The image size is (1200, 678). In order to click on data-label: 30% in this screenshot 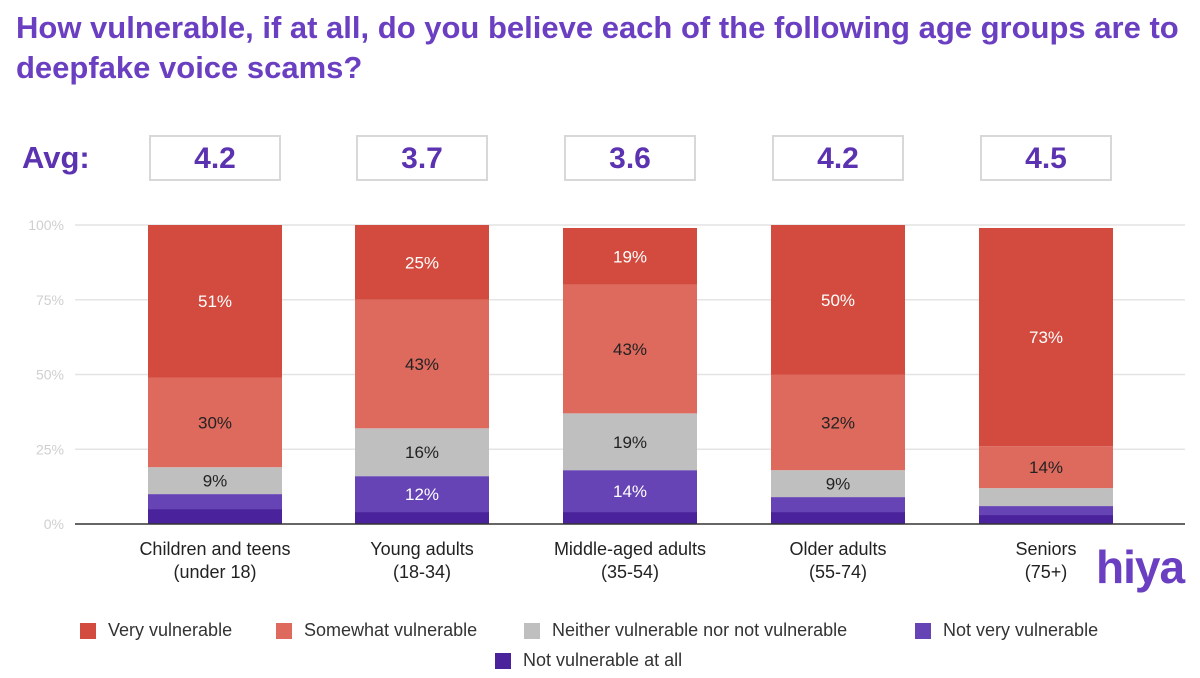, I will do `click(215, 422)`.